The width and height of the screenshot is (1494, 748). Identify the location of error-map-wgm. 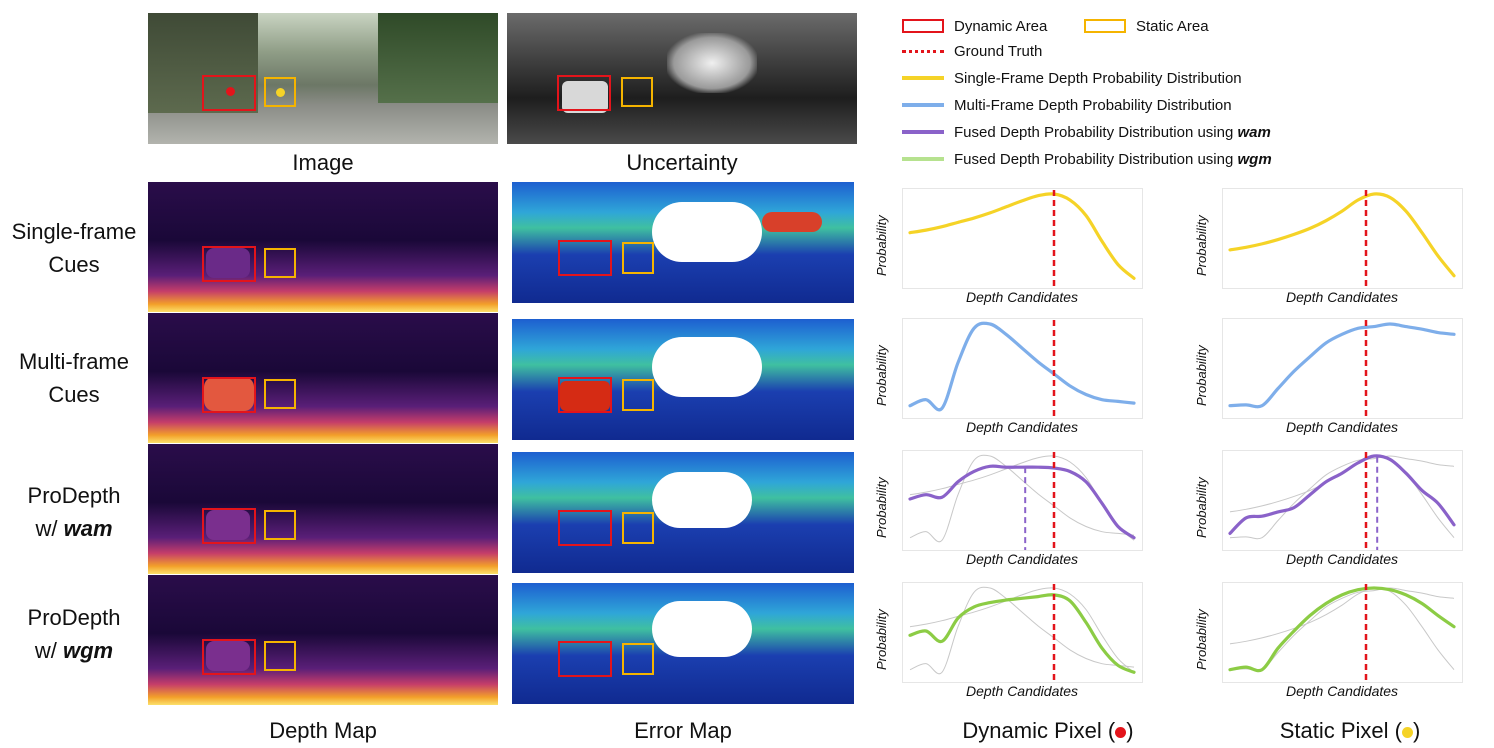
(683, 643).